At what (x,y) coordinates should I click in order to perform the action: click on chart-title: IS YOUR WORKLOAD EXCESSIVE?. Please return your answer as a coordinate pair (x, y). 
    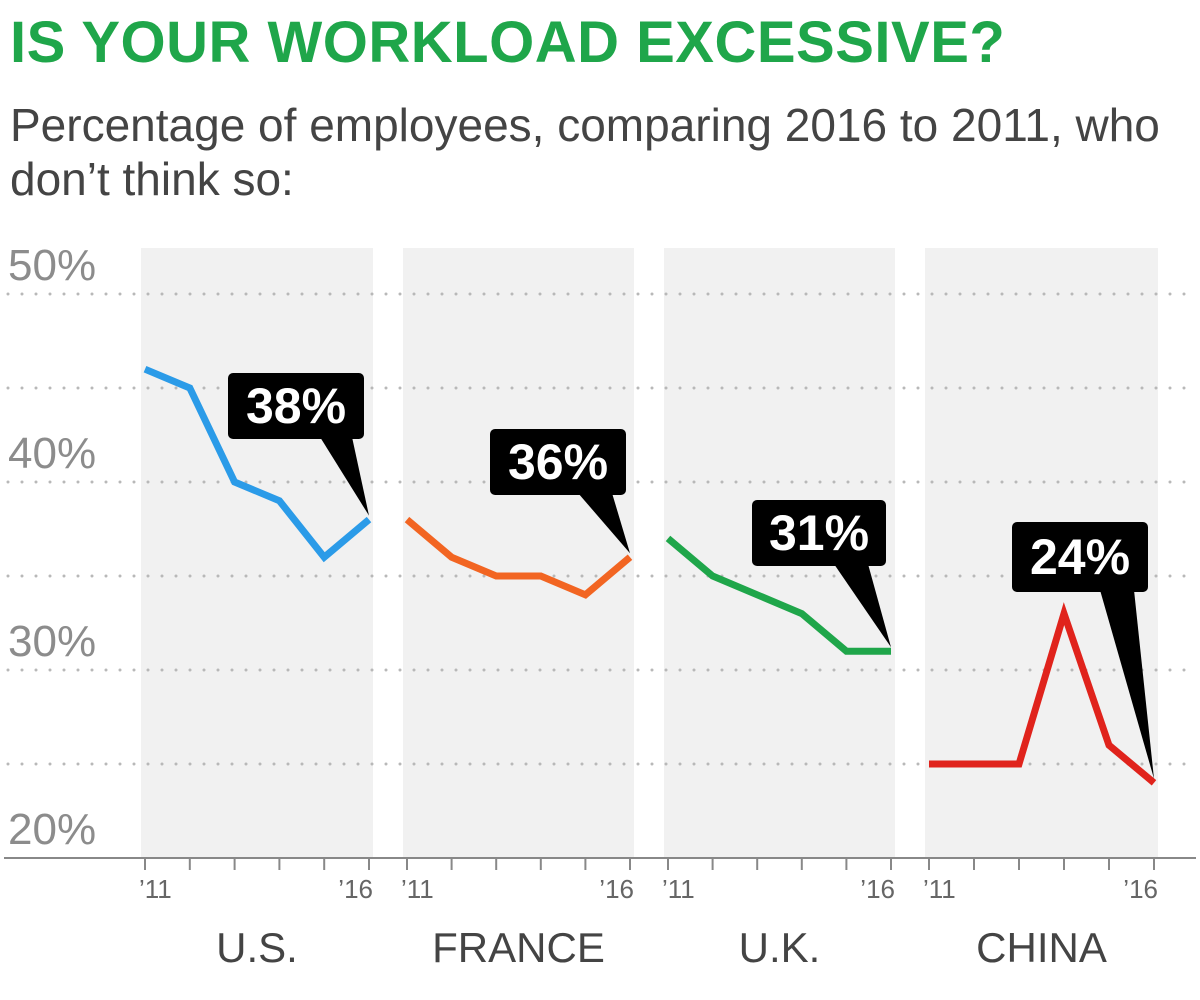
    Looking at the image, I should click on (508, 42).